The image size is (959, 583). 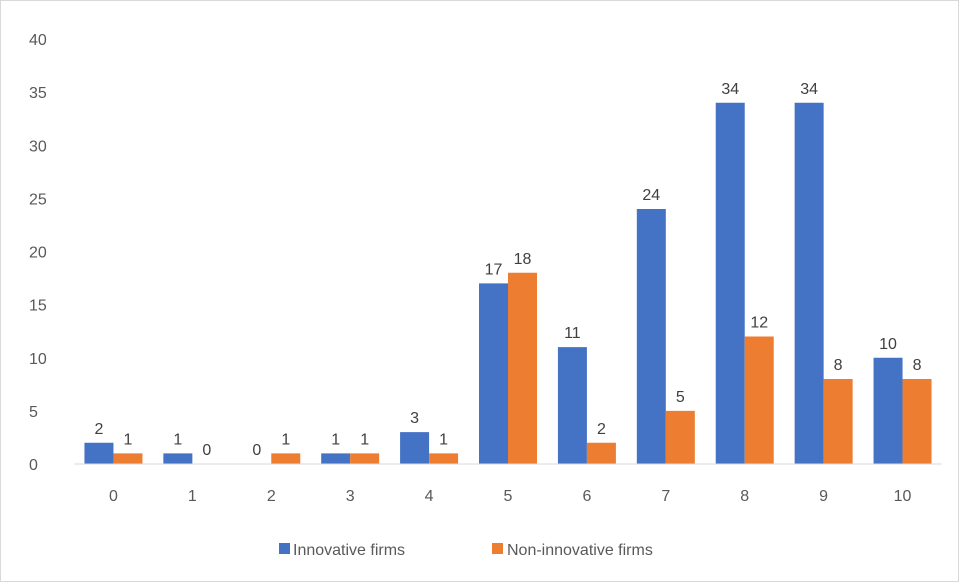 I want to click on y-tick-label: 25, so click(x=38, y=199).